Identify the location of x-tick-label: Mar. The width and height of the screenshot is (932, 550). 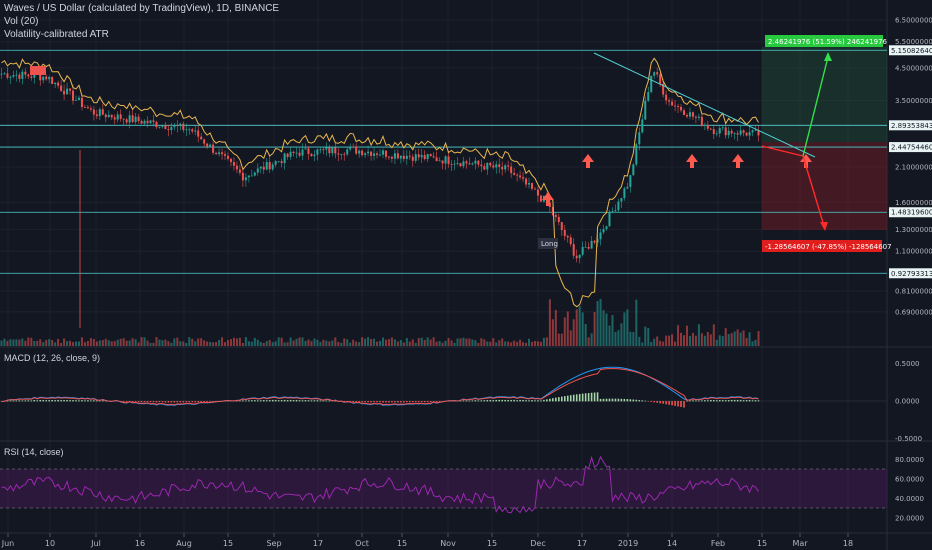
(800, 543).